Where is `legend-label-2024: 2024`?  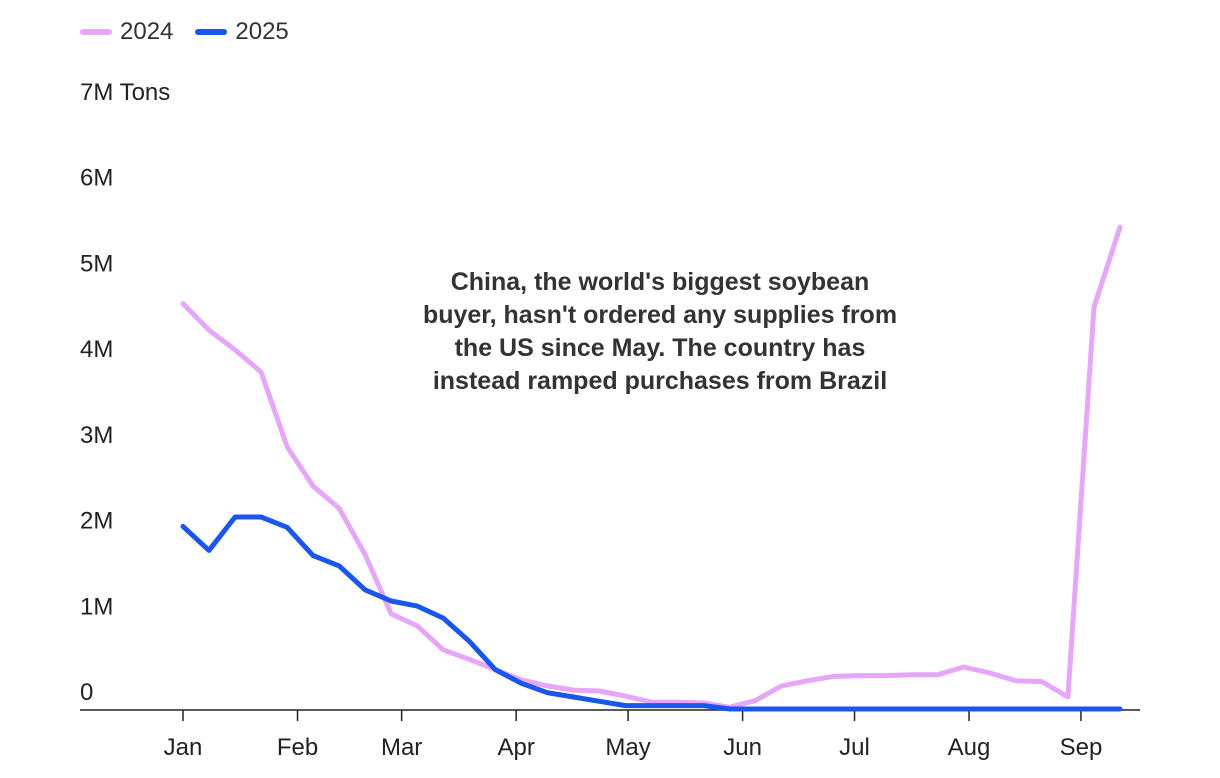
legend-label-2024: 2024 is located at coordinates (147, 31).